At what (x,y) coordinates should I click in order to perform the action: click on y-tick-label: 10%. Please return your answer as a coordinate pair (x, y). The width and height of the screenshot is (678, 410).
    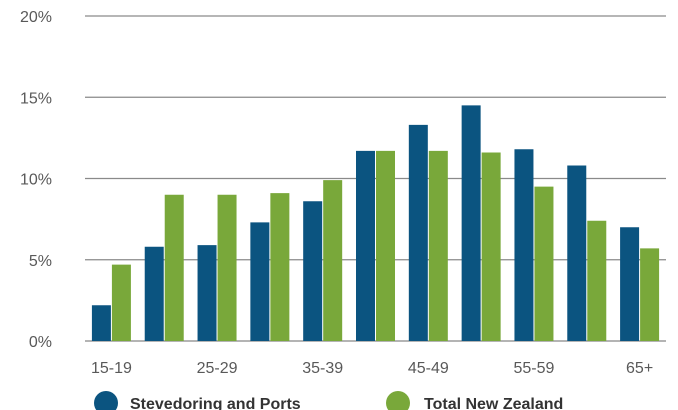
    Looking at the image, I should click on (36, 180).